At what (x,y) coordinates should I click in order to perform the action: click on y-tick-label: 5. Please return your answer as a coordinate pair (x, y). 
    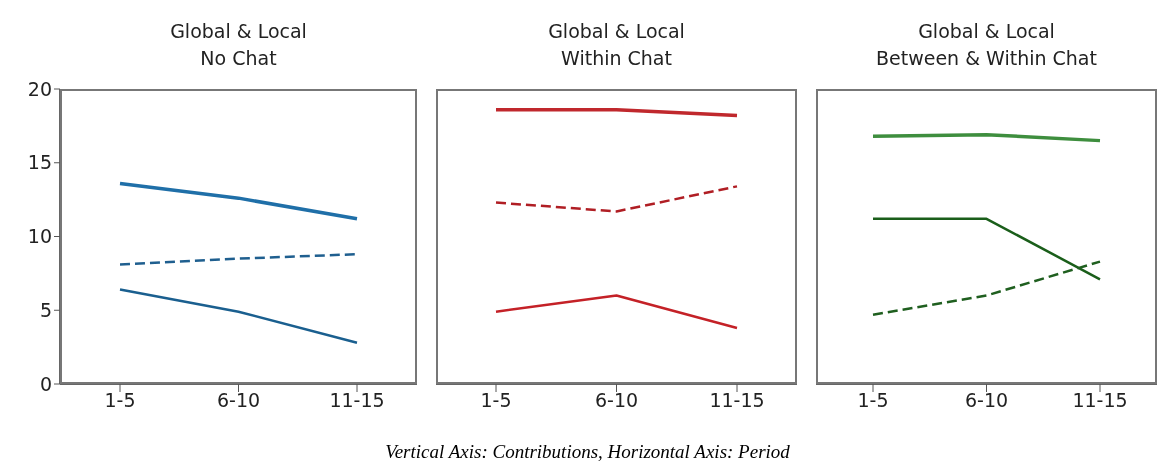
    Looking at the image, I should click on (45, 309).